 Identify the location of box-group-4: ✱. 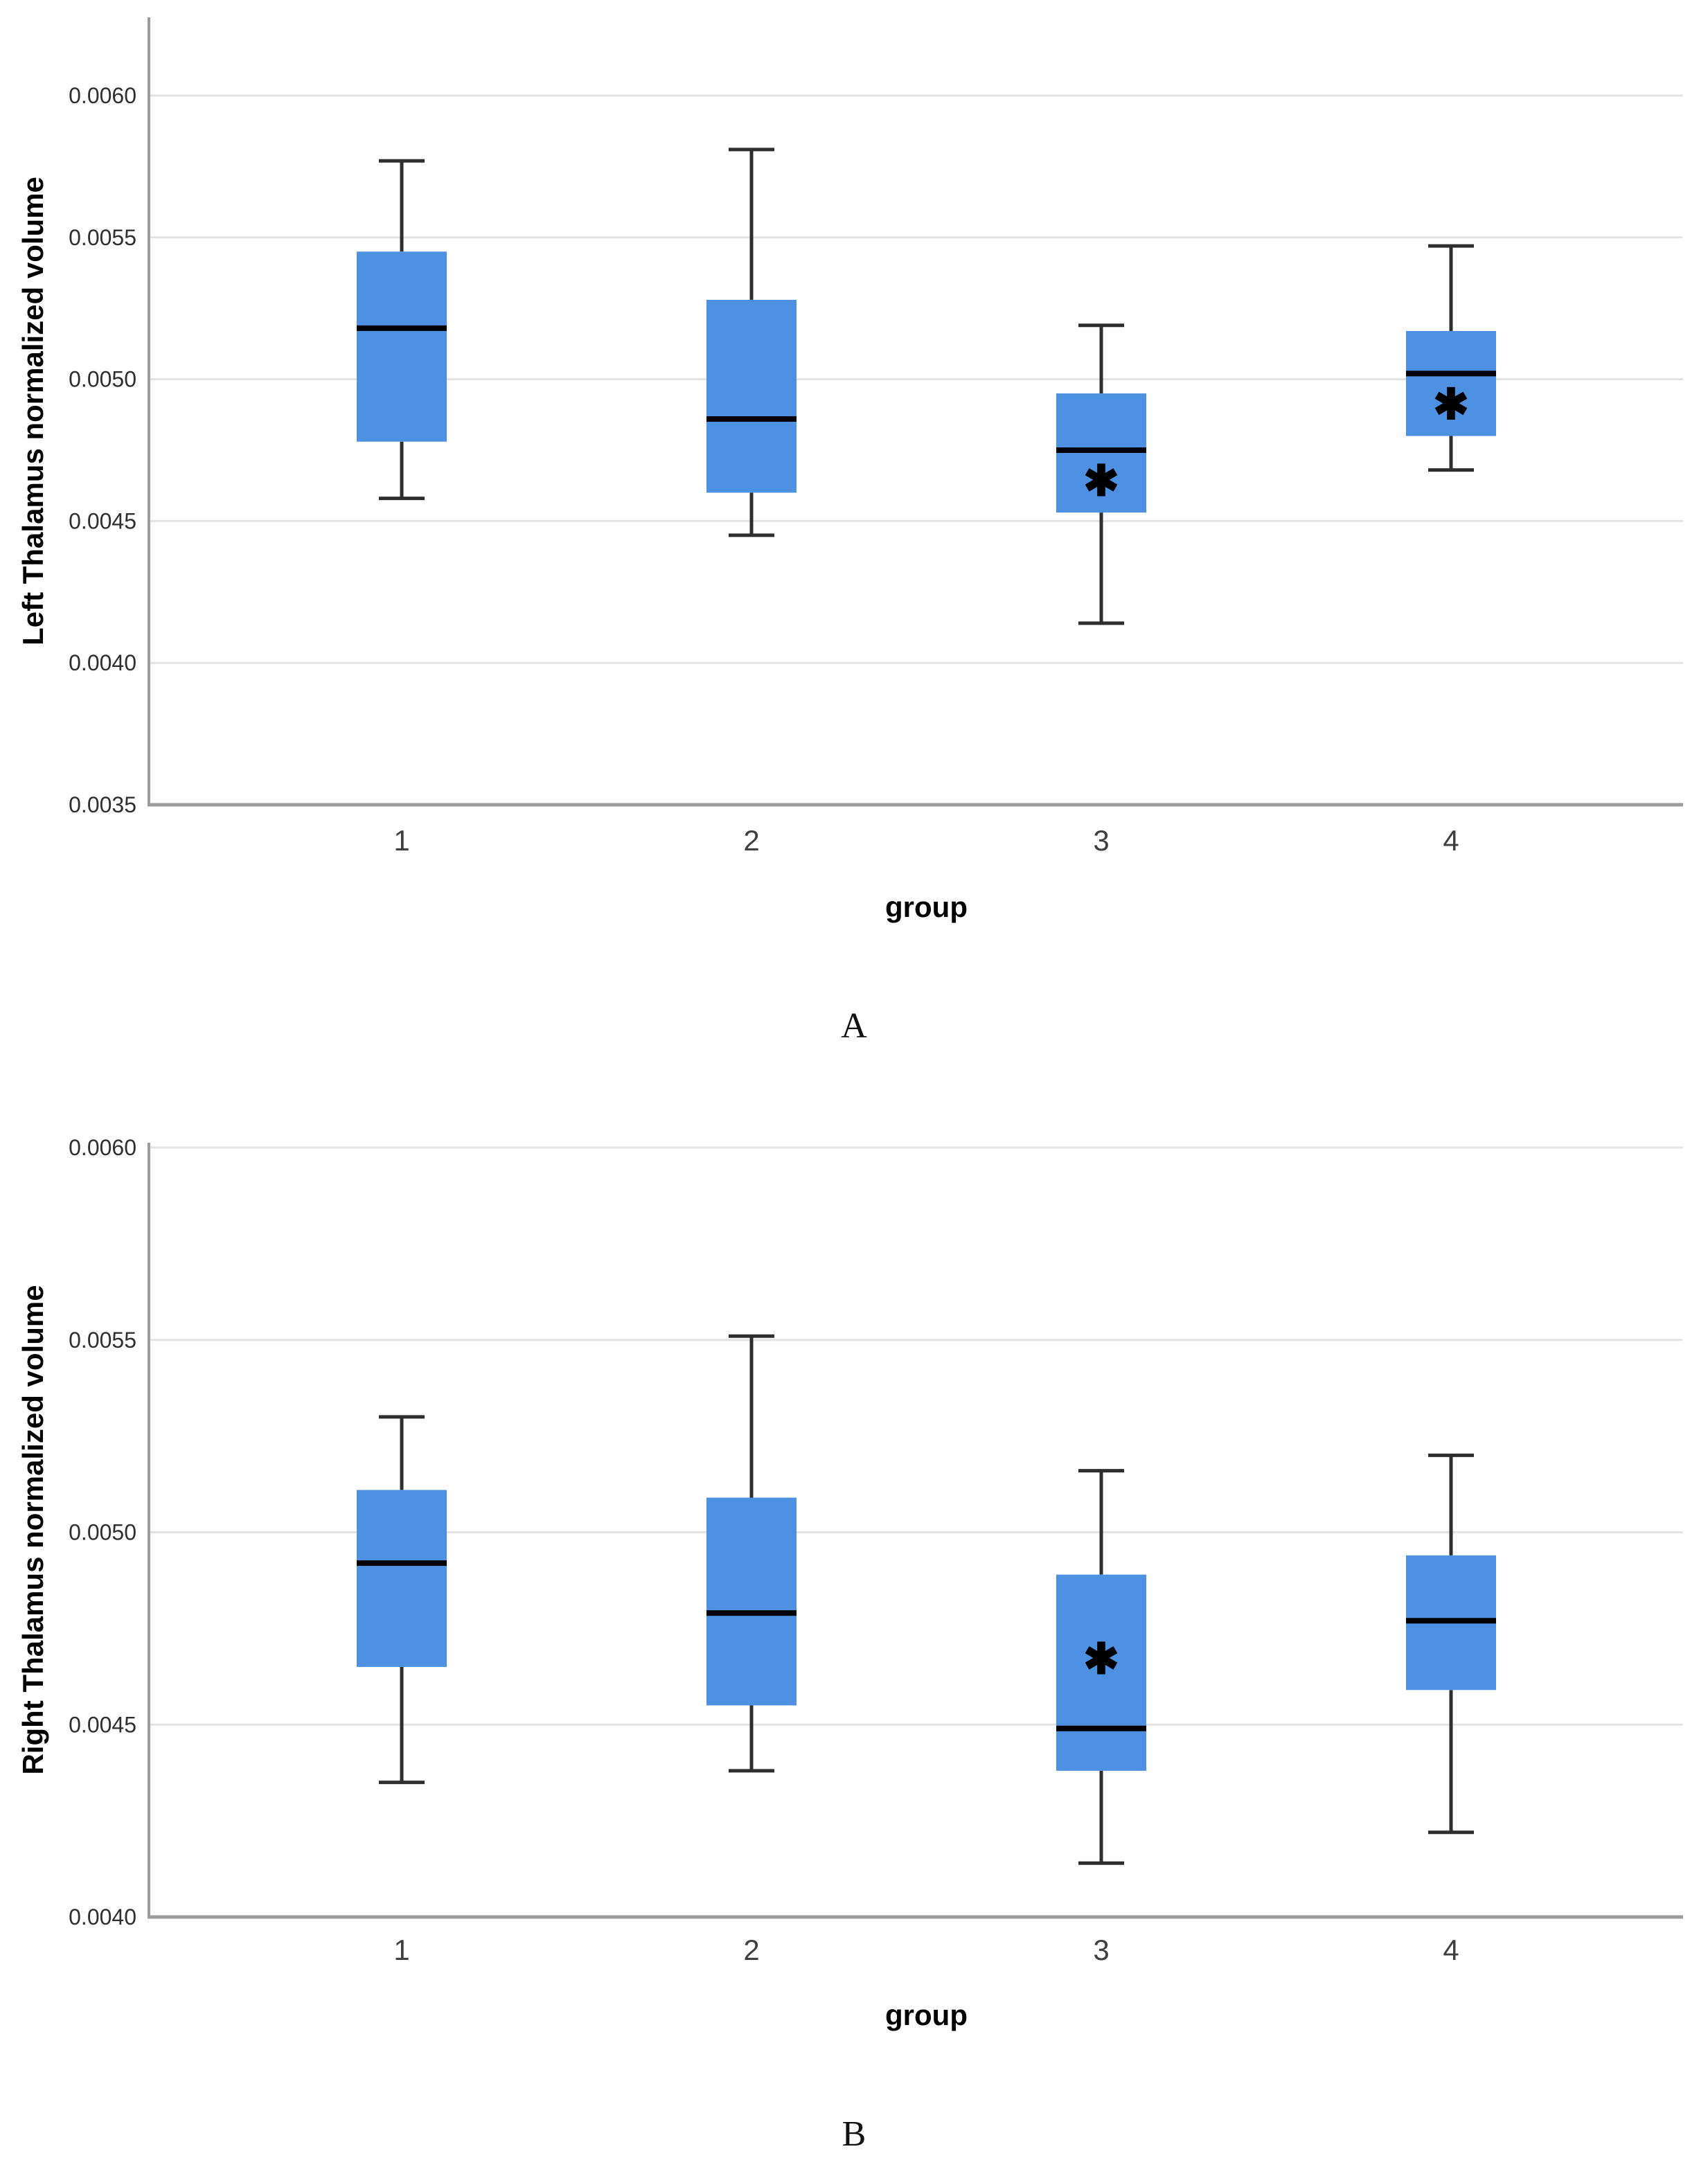
(1451, 358).